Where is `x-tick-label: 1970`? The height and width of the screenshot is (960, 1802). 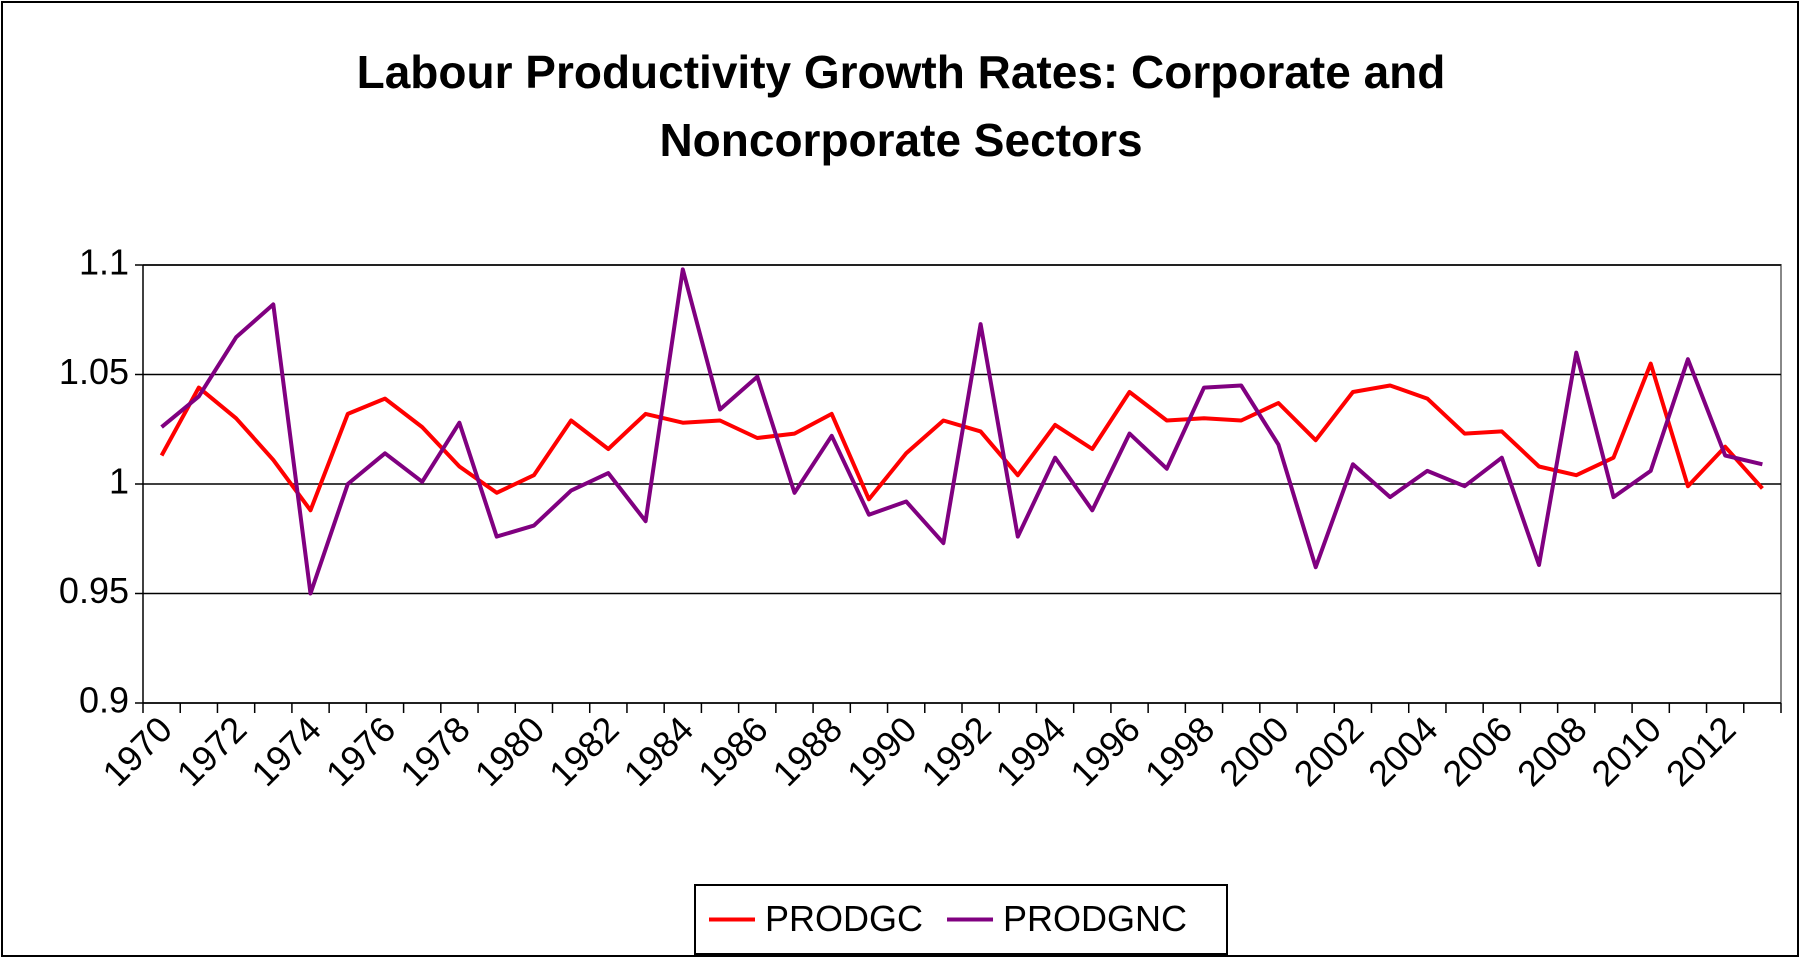 x-tick-label: 1970 is located at coordinates (137, 751).